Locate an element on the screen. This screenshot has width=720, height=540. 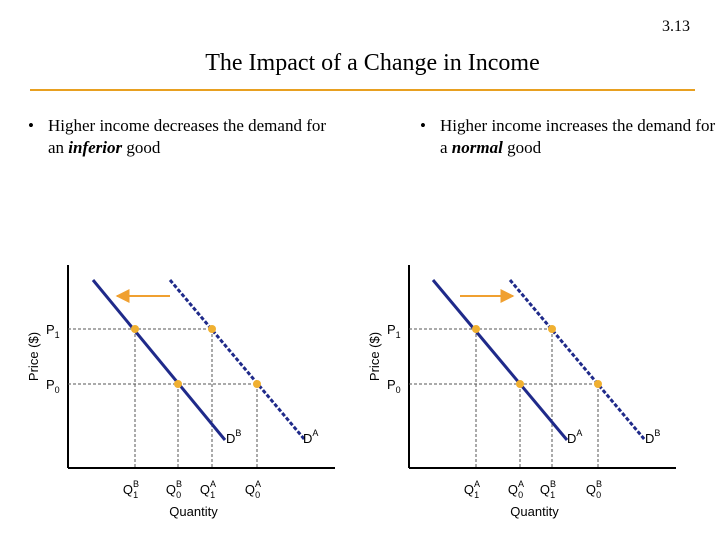
chart-inferior-ytick-P1: P1 is located at coordinates (53, 331).